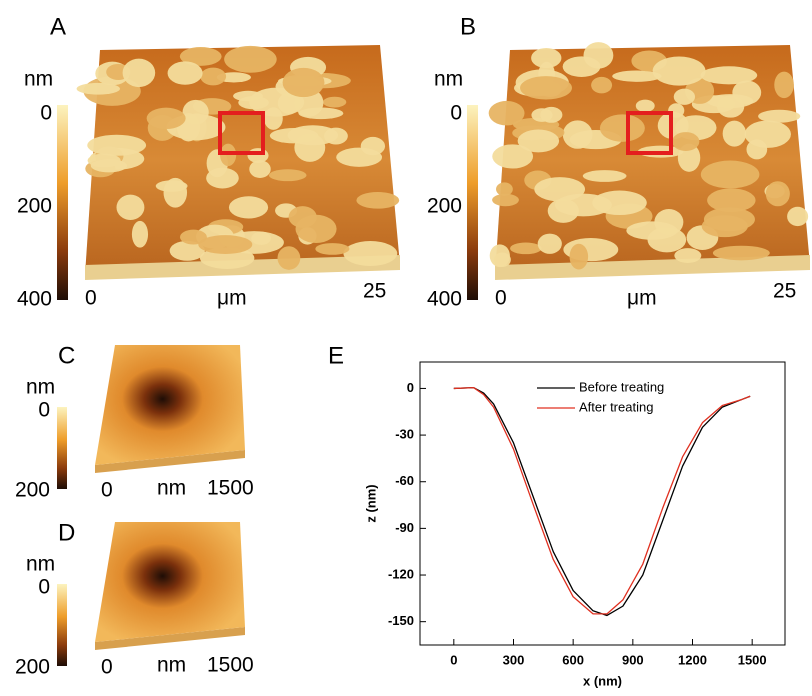 This screenshot has height=696, width=812. What do you see at coordinates (404, 527) in the screenshot?
I see `y-tick-label: -90` at bounding box center [404, 527].